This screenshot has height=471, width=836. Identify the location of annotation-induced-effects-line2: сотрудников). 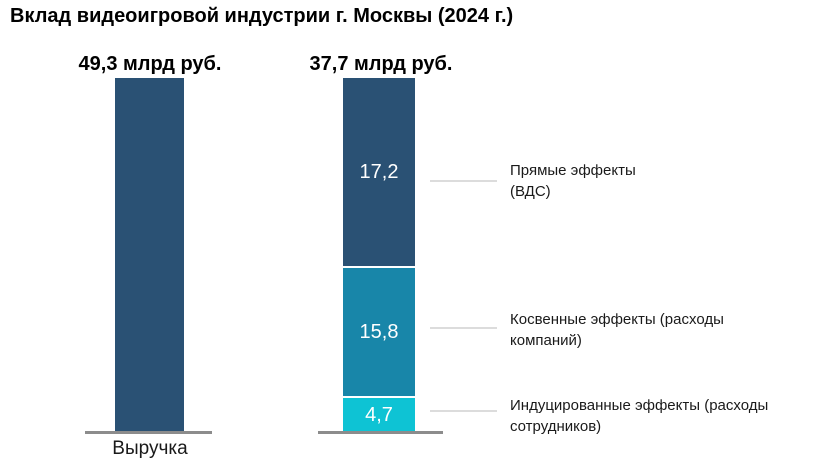
(556, 426).